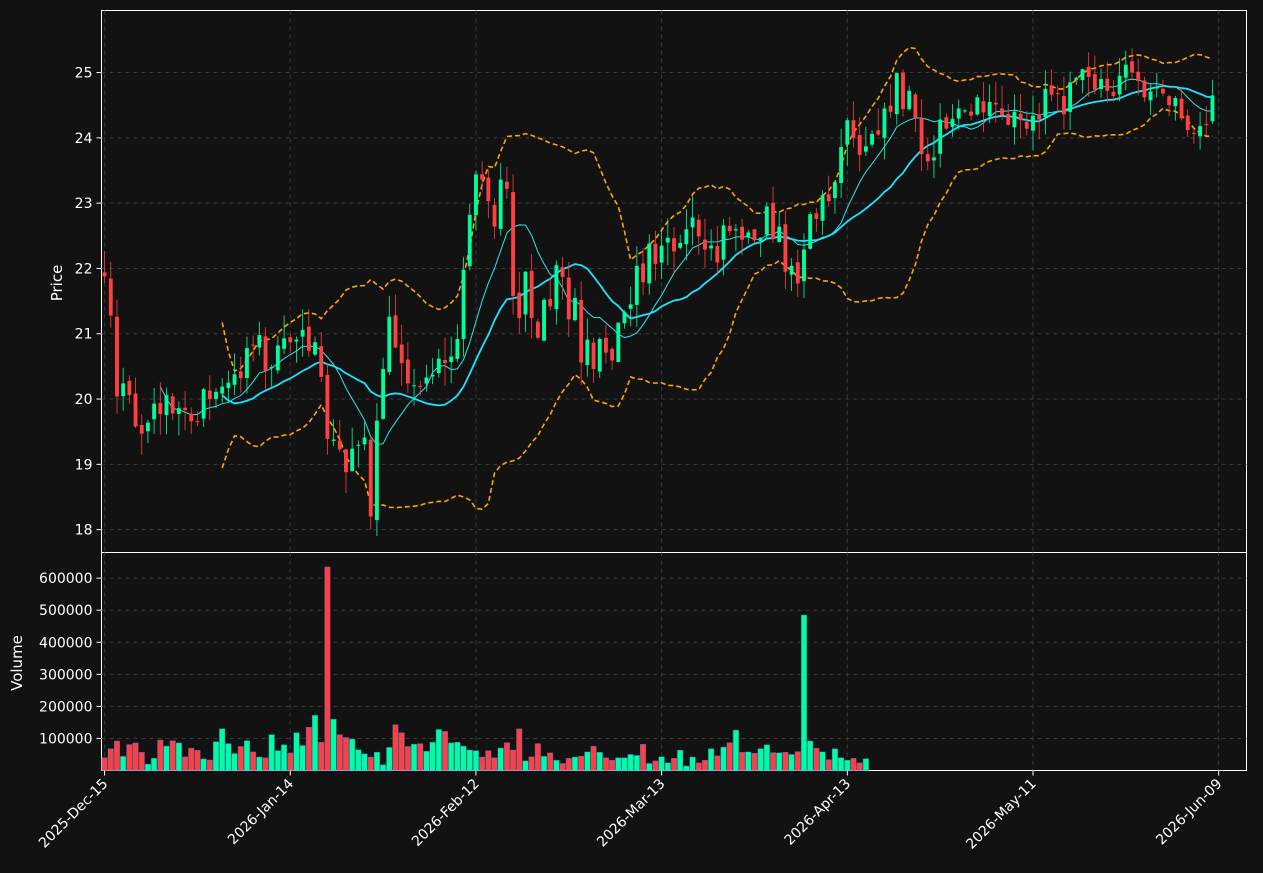  What do you see at coordinates (84, 204) in the screenshot?
I see `price-tick-label: 23` at bounding box center [84, 204].